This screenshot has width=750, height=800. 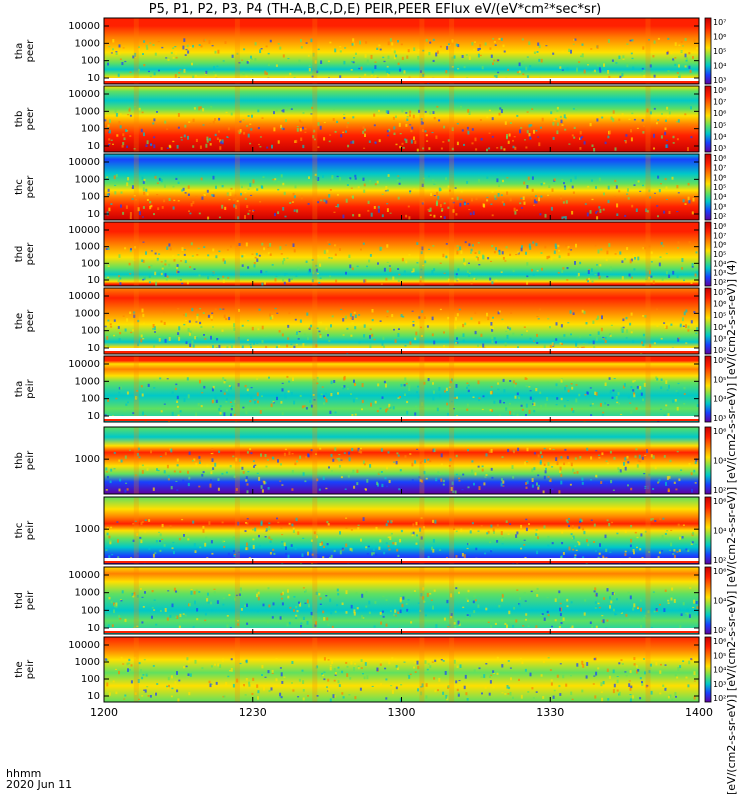 What do you see at coordinates (25, 51) in the screenshot?
I see `panel-ylabel: thapeer` at bounding box center [25, 51].